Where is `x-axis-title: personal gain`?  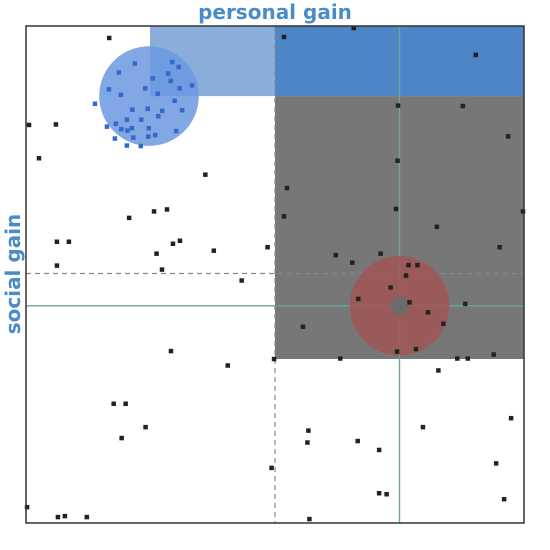
x-axis-title: personal gain is located at coordinates (275, 12).